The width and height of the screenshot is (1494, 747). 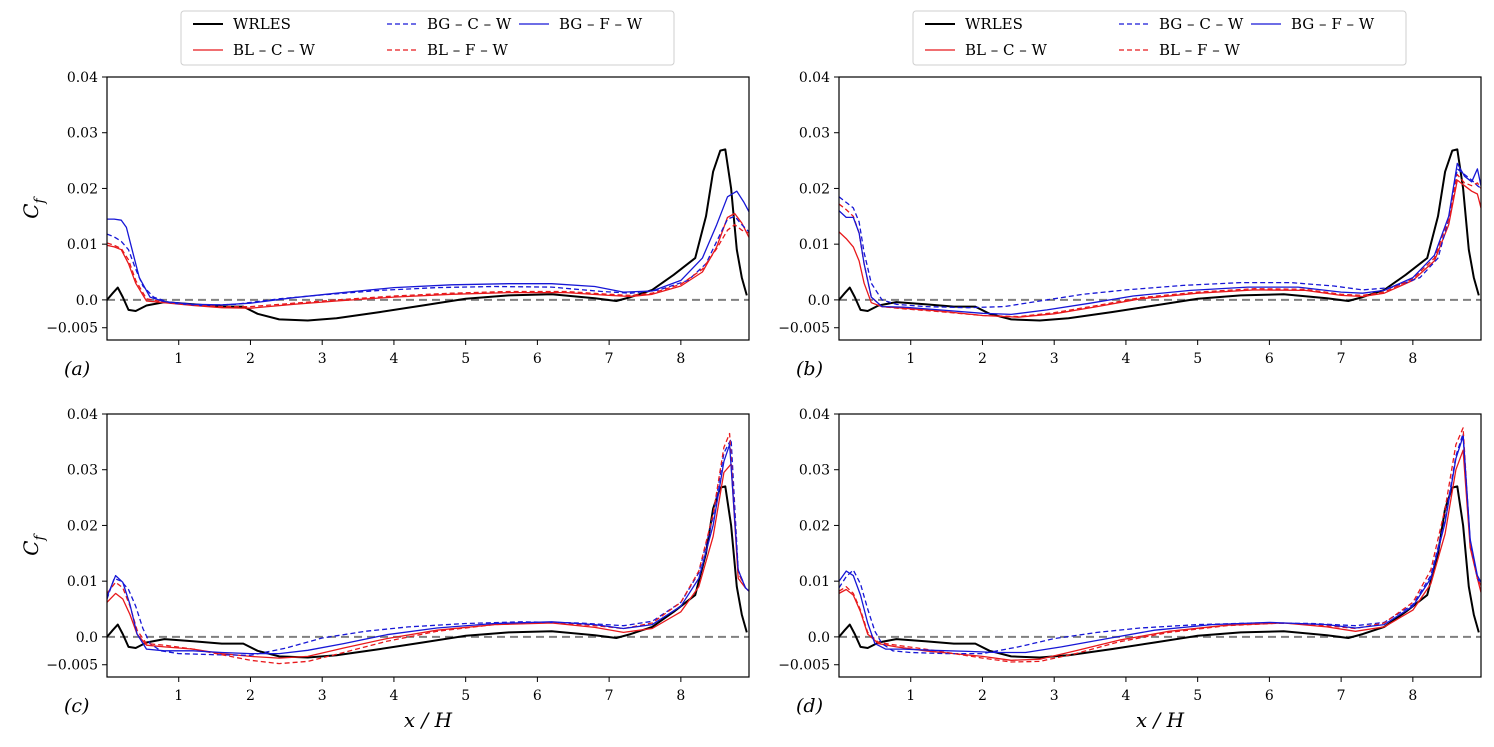 What do you see at coordinates (262, 24) in the screenshot?
I see `legend-label: WRLES` at bounding box center [262, 24].